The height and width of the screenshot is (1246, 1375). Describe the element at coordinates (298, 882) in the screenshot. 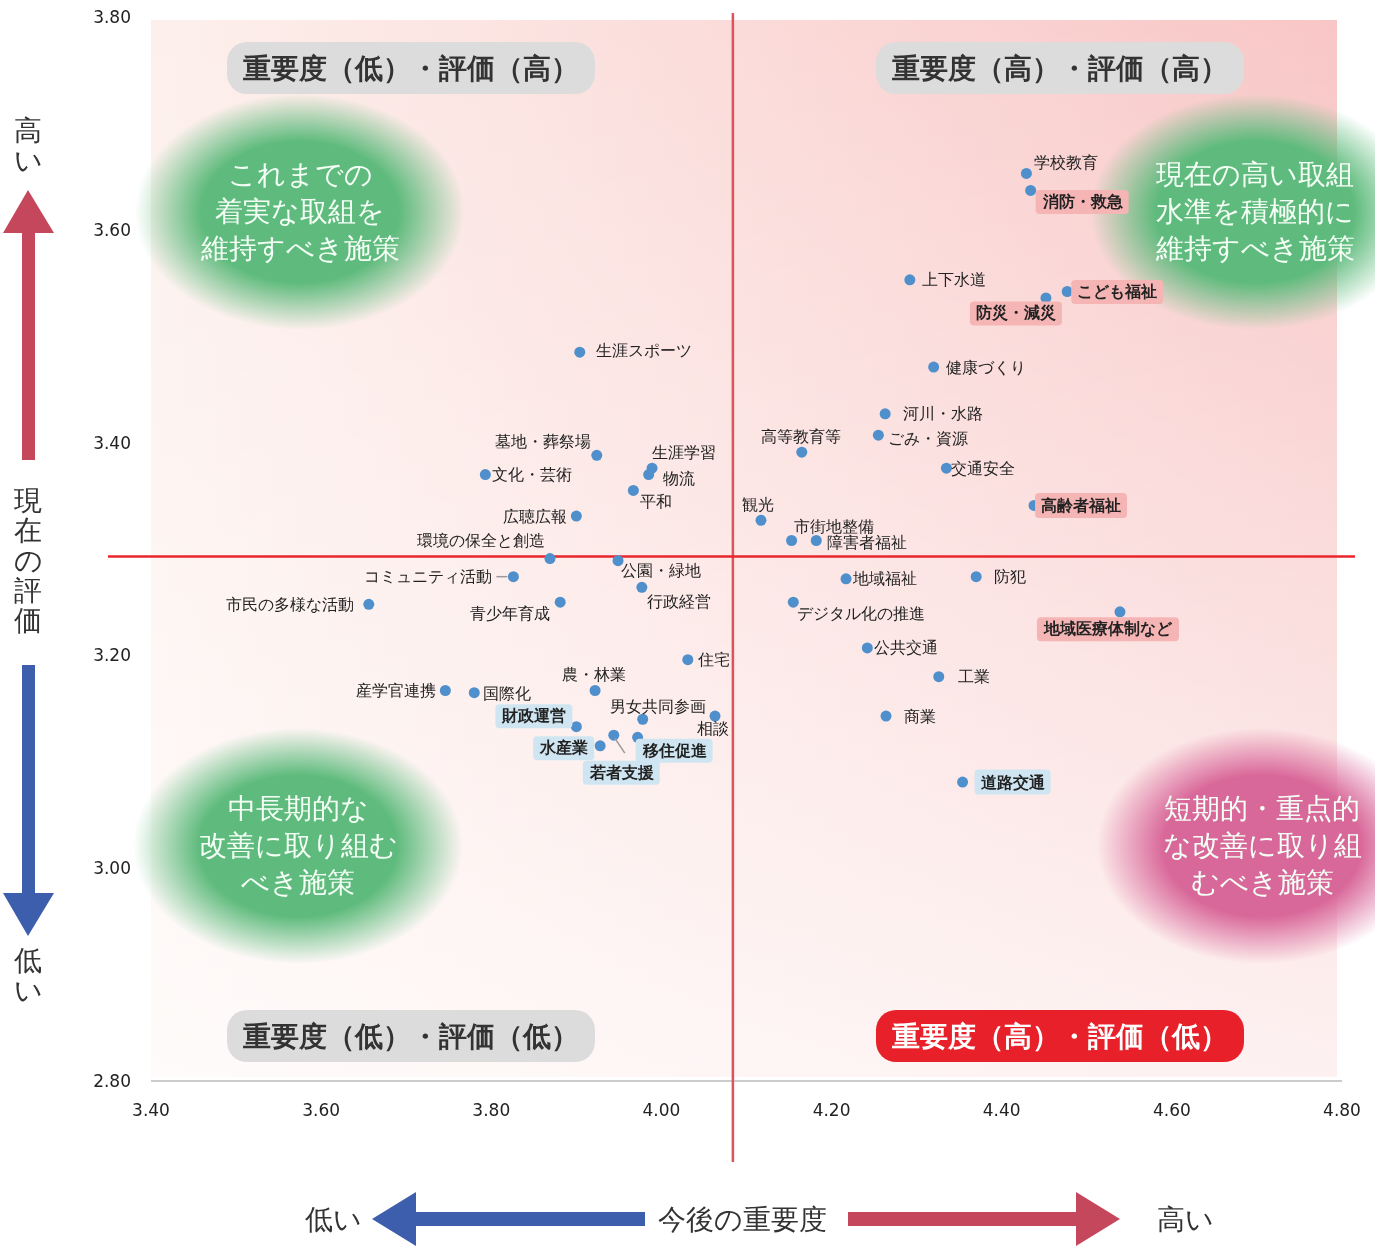

I see `annotation: べき施策` at that location.